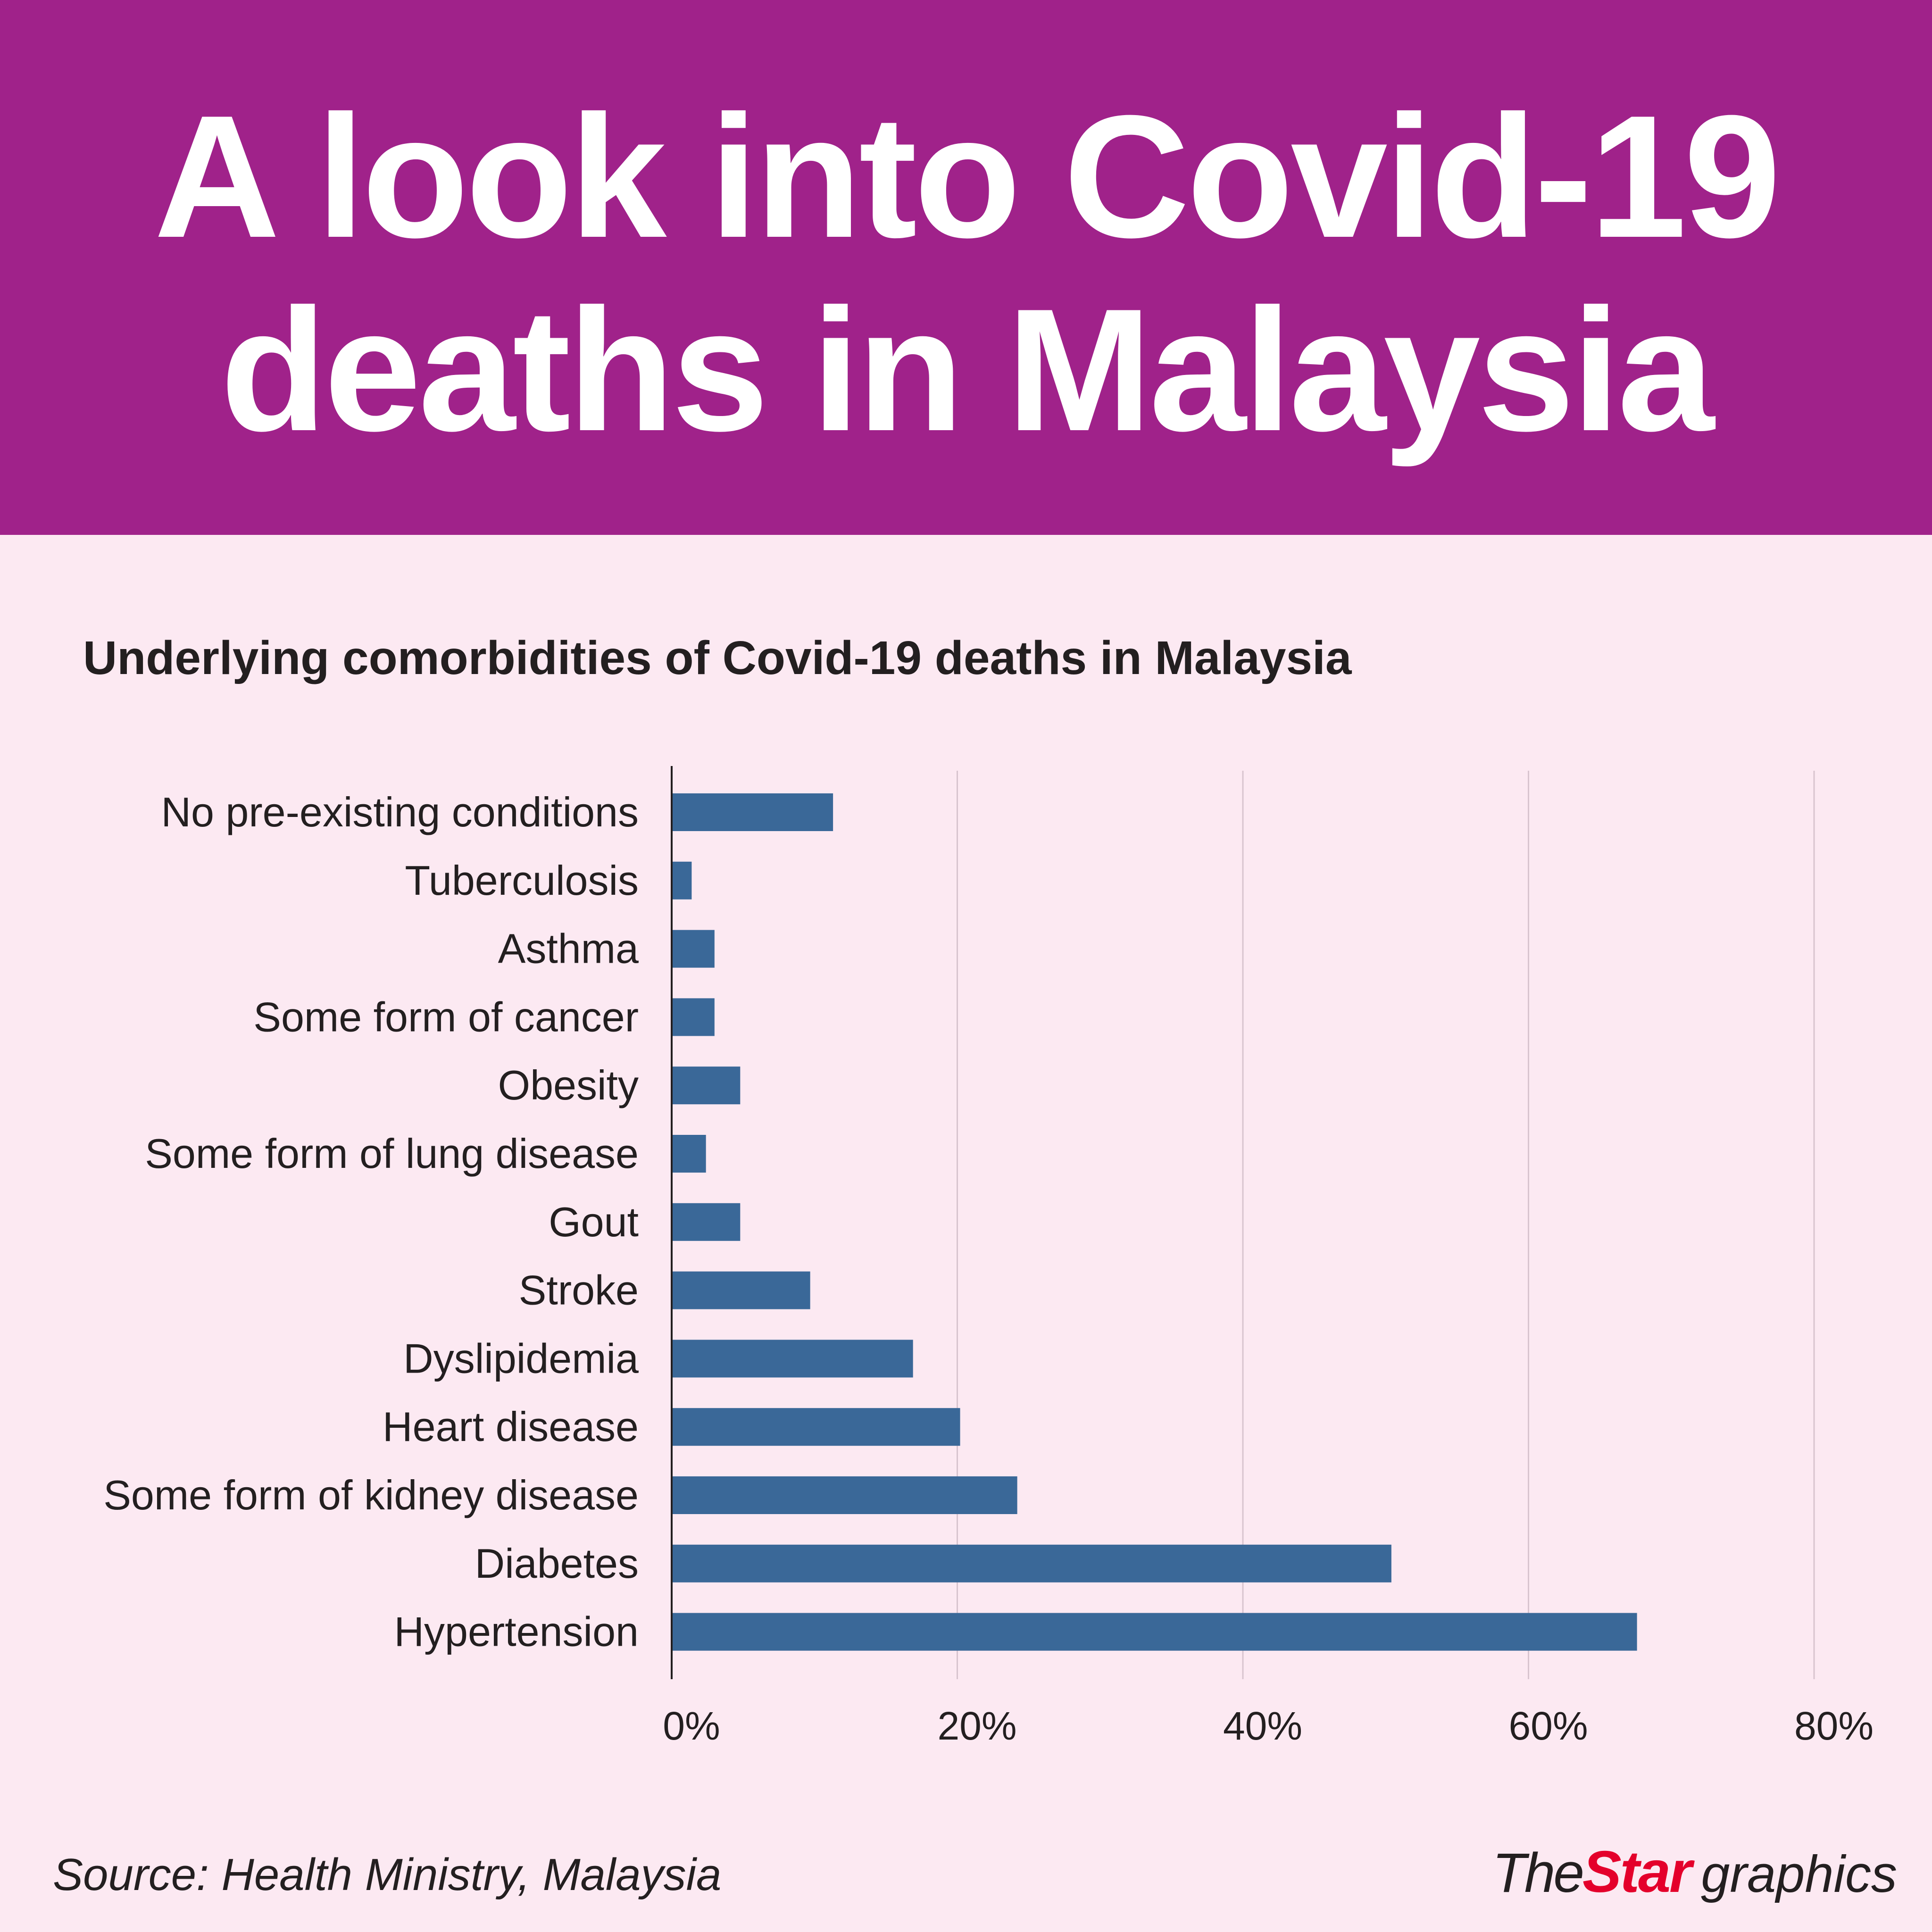  I want to click on x-tick-label: 60%, so click(1548, 1726).